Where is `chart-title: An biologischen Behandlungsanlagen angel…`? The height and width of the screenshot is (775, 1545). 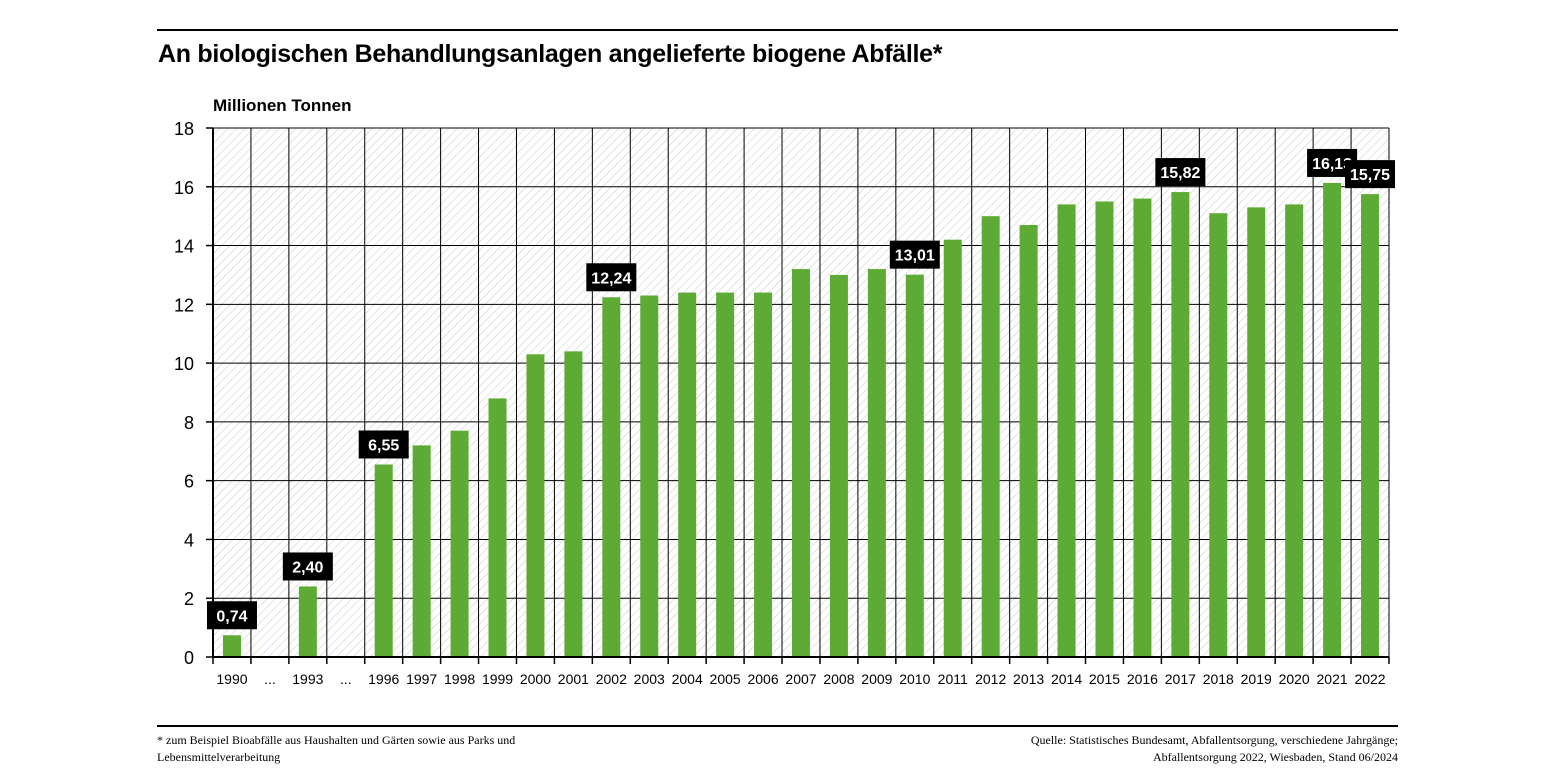
chart-title: An biologischen Behandlungsanlagen angel… is located at coordinates (550, 54).